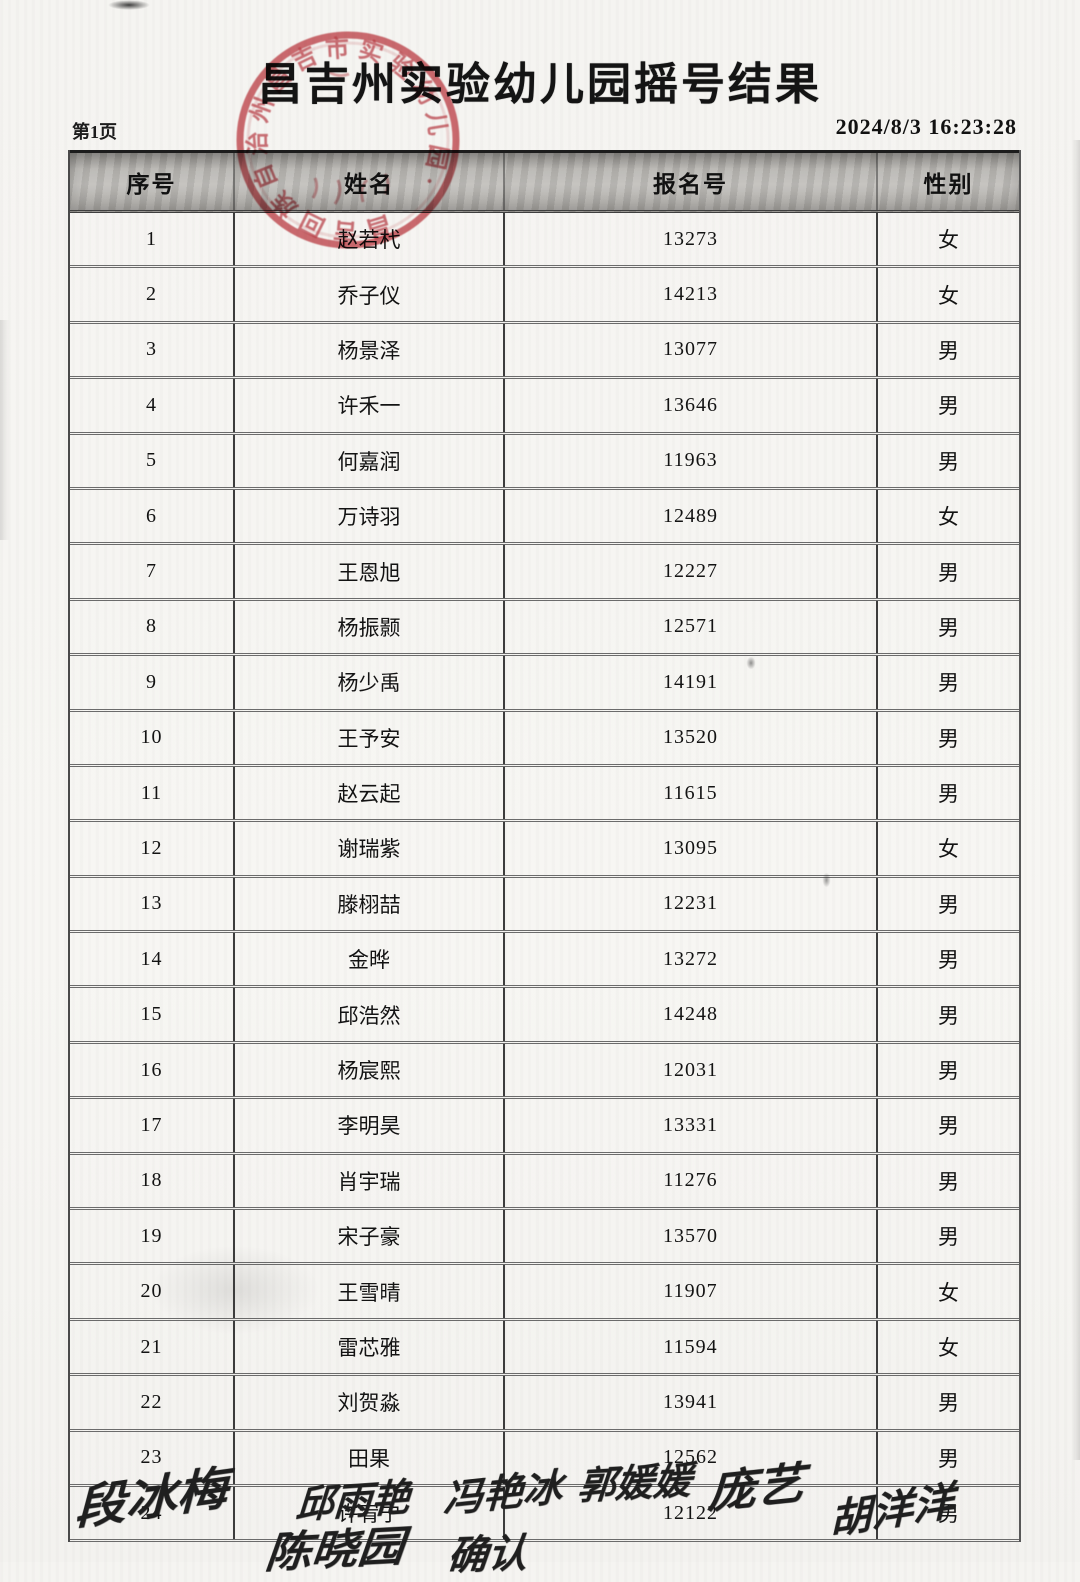 This screenshot has width=1080, height=1582. I want to click on cell-name: 杨宸熙, so click(368, 1070).